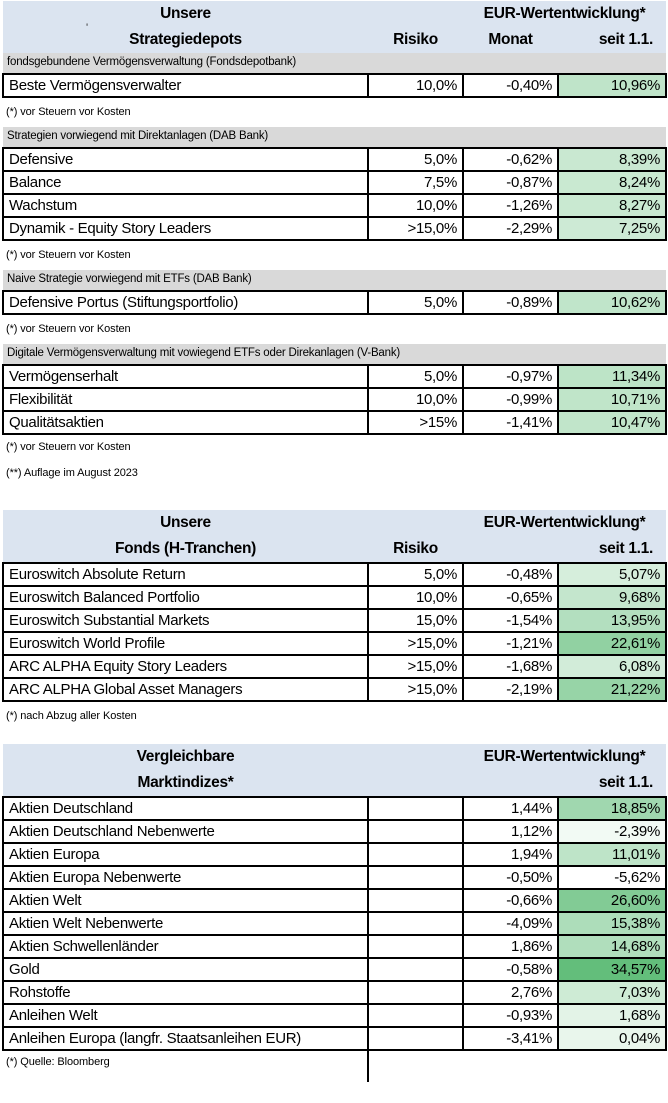 The width and height of the screenshot is (668, 1103). What do you see at coordinates (612, 399) in the screenshot?
I see `seit-cell: 10,71%` at bounding box center [612, 399].